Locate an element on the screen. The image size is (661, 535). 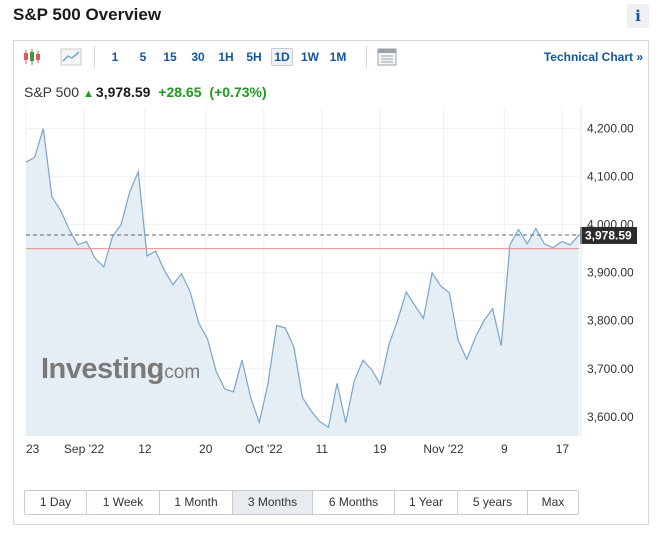
arrow-up-icon: ▲ is located at coordinates (88, 94).